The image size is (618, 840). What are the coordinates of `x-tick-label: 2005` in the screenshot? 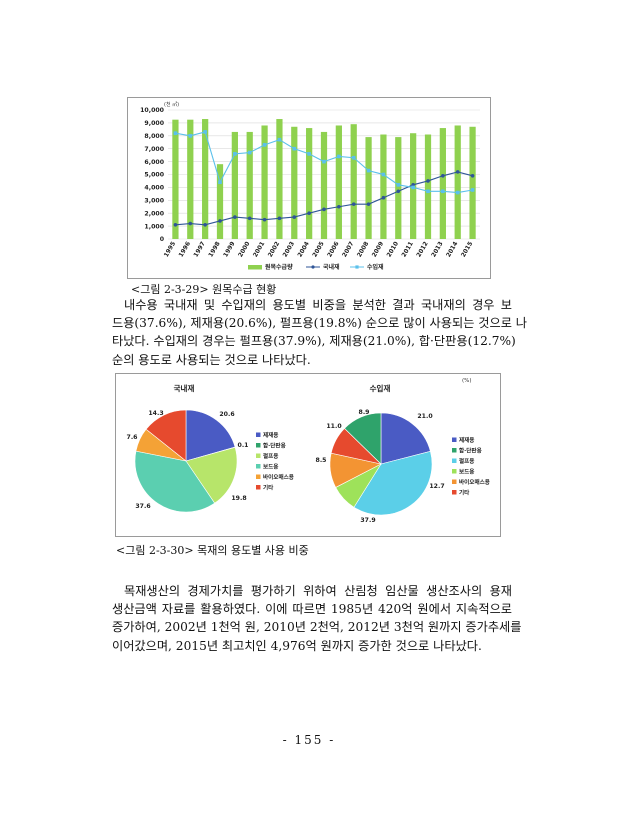 It's located at (318, 250).